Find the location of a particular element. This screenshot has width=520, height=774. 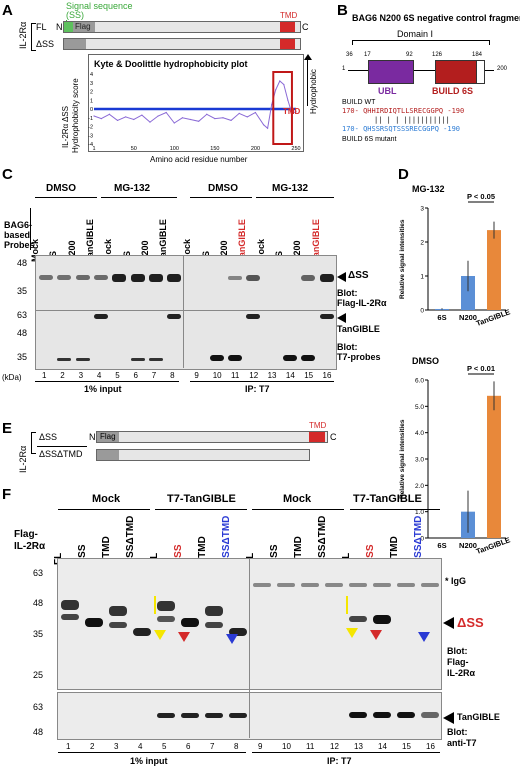

panel-f-tangible-arrow-label: TanGIBLE is located at coordinates (478, 717).